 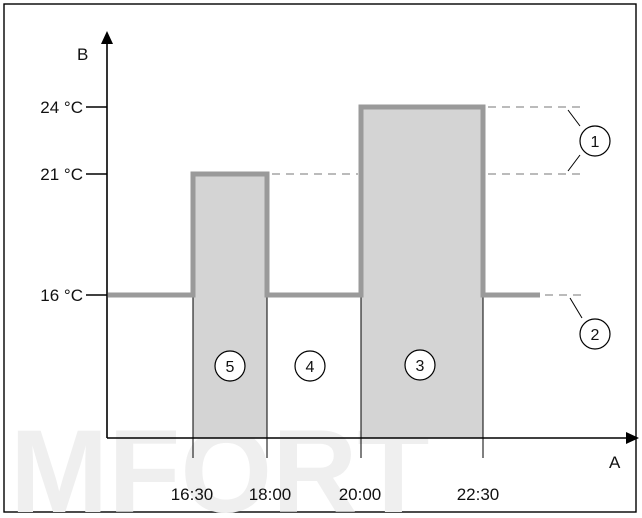 I want to click on callout-4-circle, so click(x=310, y=366).